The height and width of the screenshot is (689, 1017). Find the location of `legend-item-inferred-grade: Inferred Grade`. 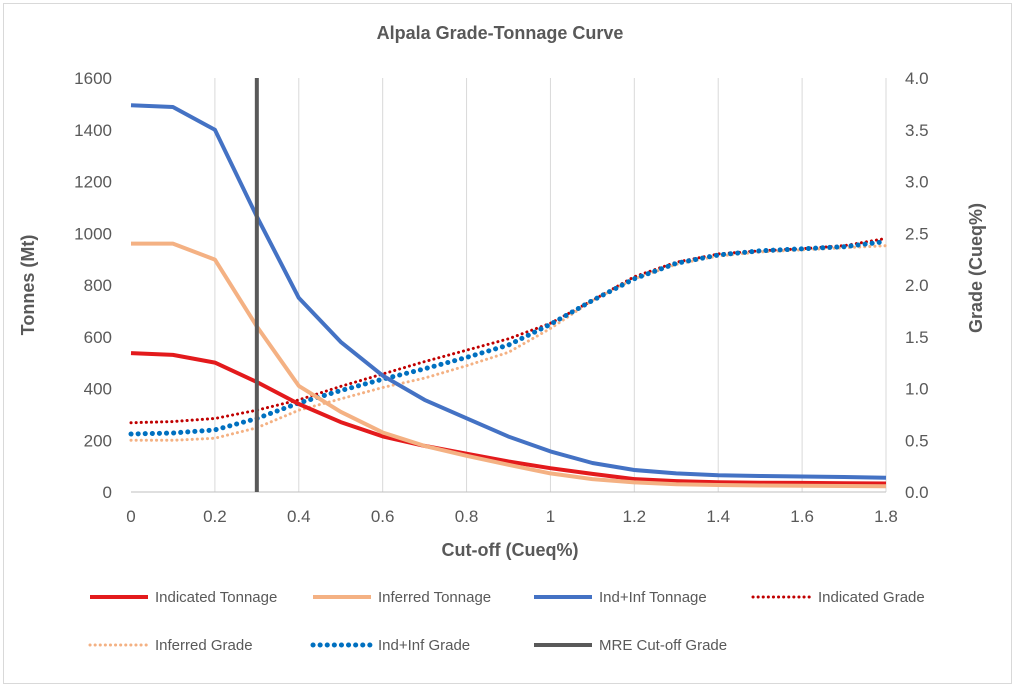

legend-item-inferred-grade: Inferred Grade is located at coordinates (170, 645).